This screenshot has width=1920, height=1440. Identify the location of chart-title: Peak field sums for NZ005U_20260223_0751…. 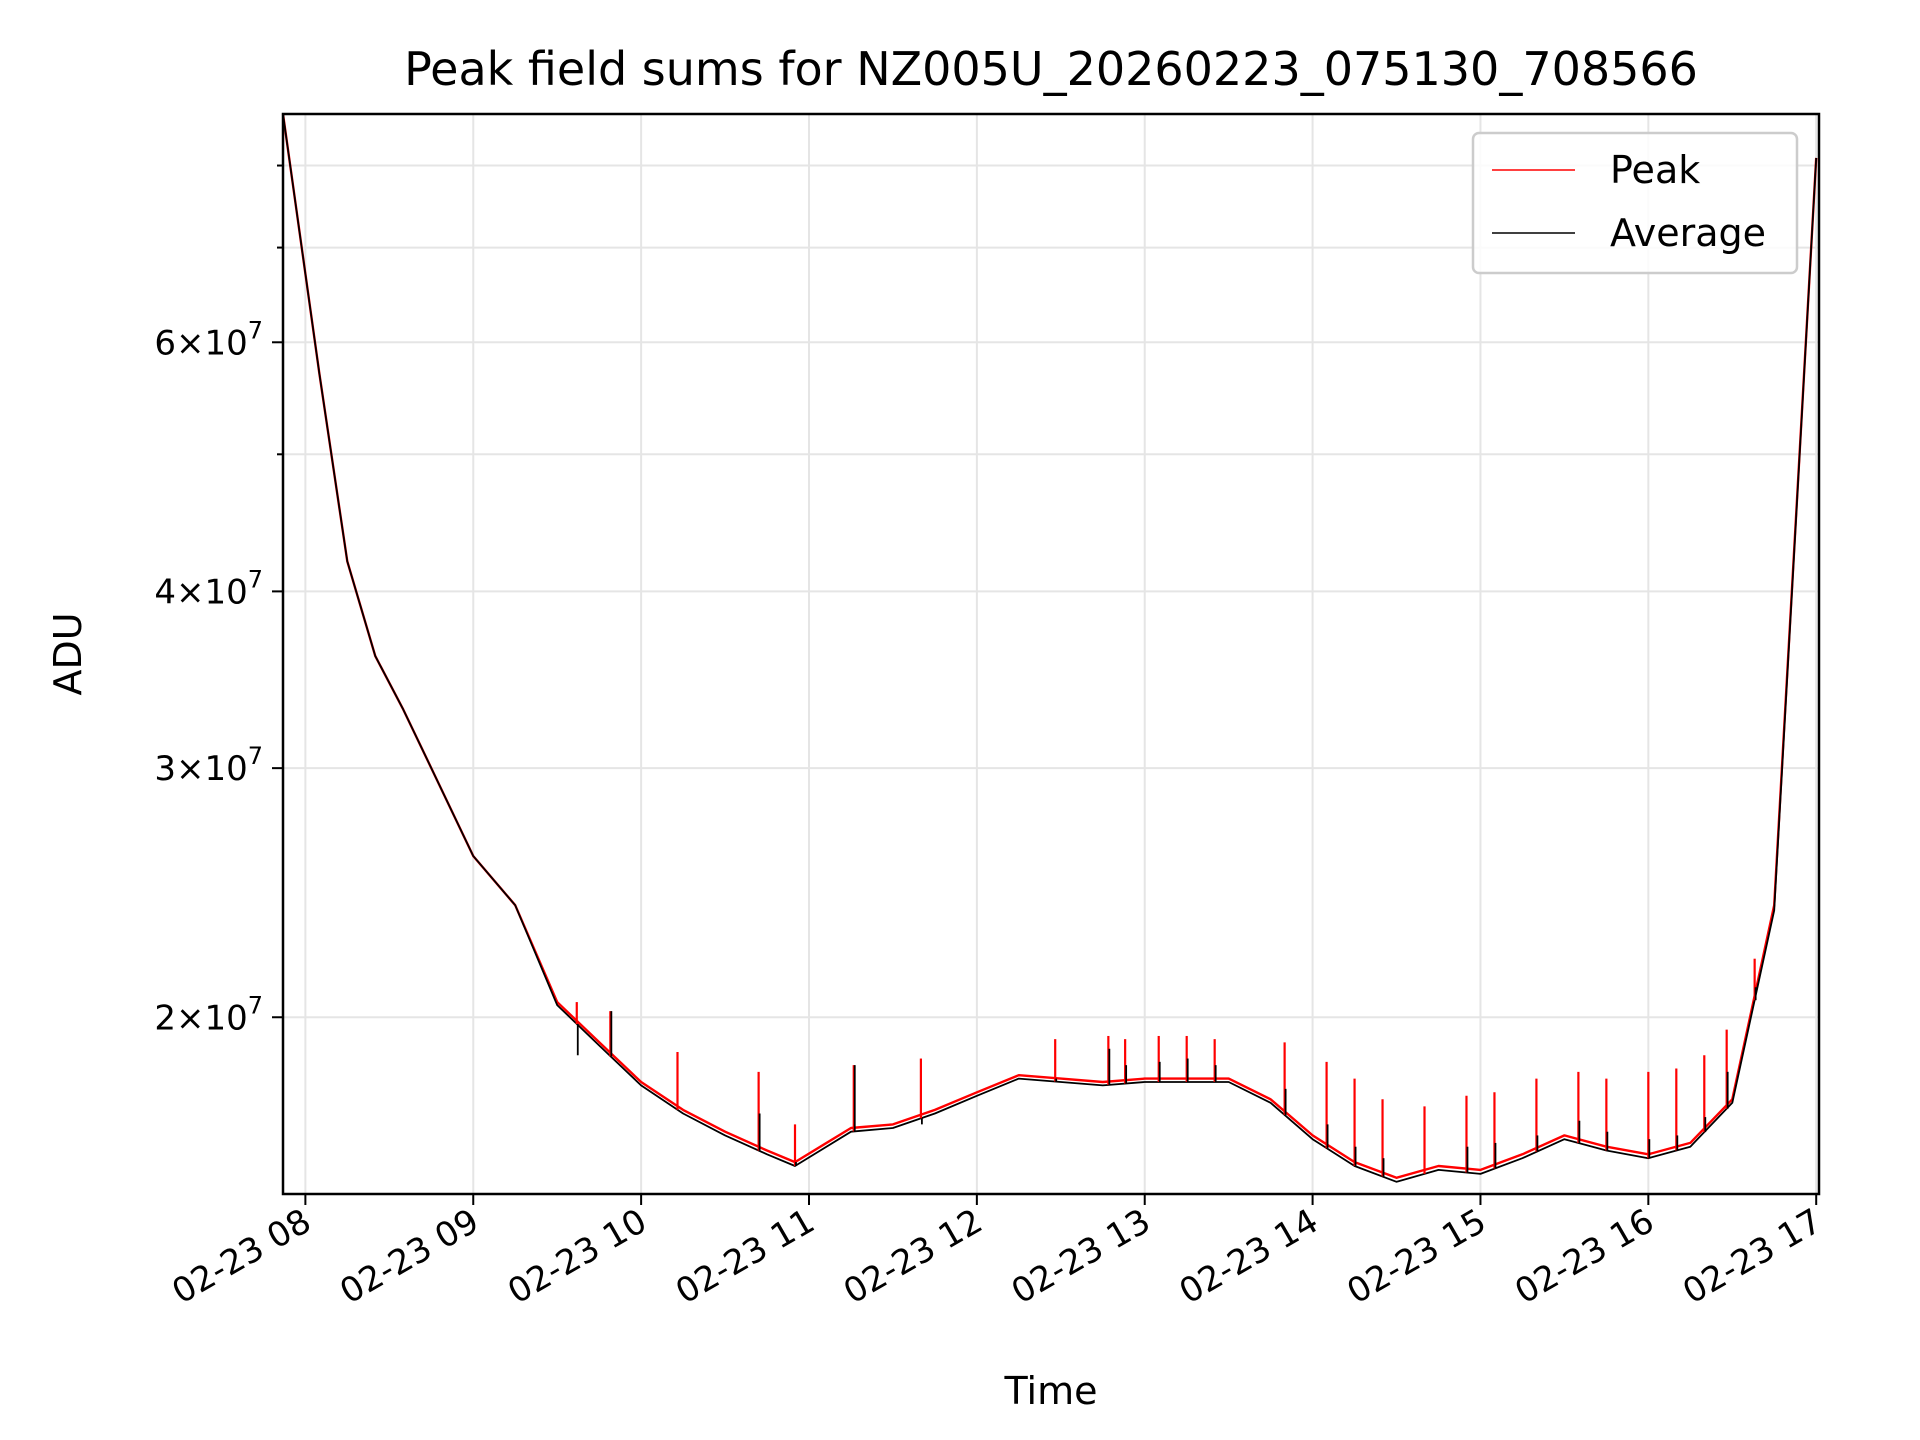
(1051, 69).